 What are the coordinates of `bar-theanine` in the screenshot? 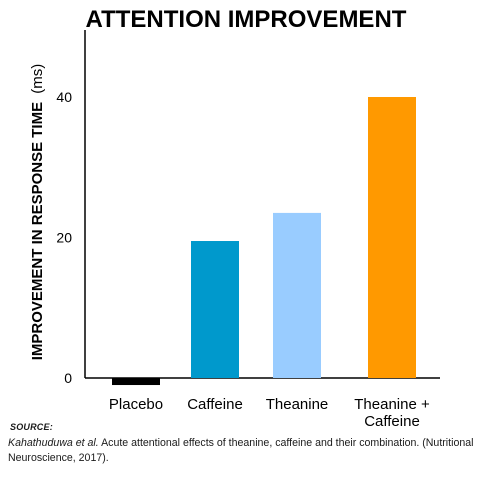 It's located at (297, 295).